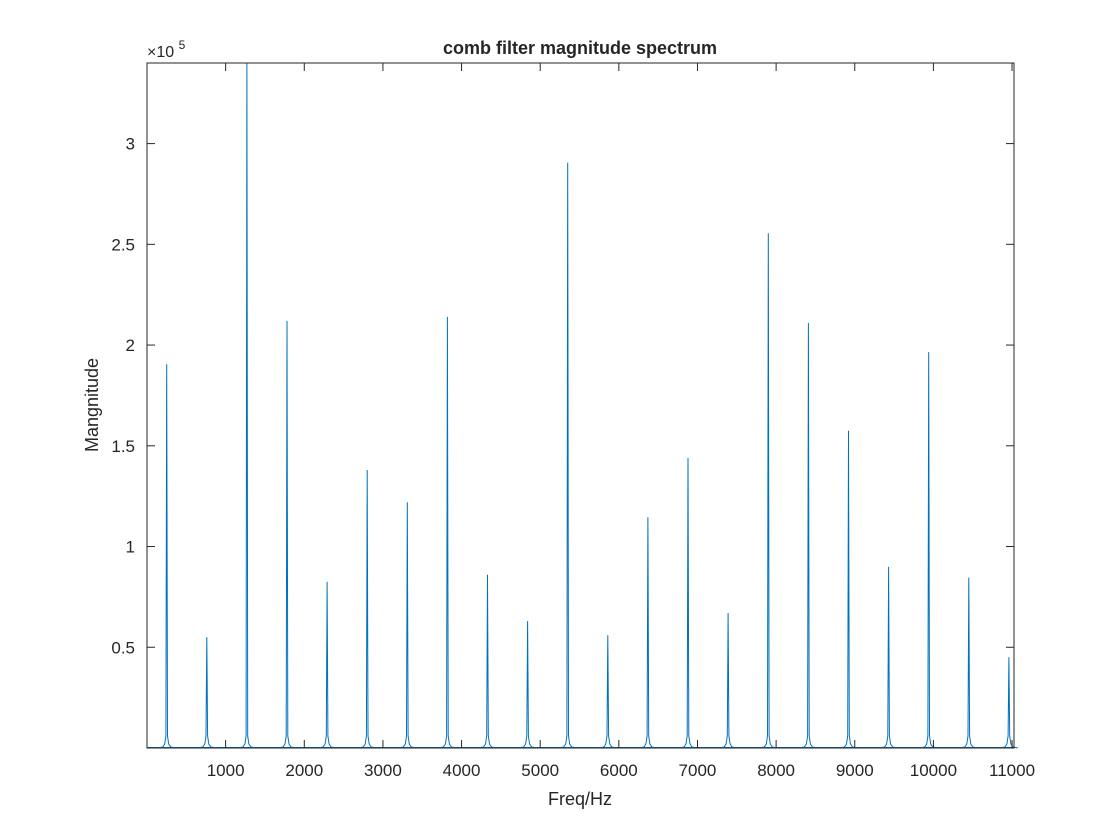  I want to click on x-tick-label: 9000, so click(855, 770).